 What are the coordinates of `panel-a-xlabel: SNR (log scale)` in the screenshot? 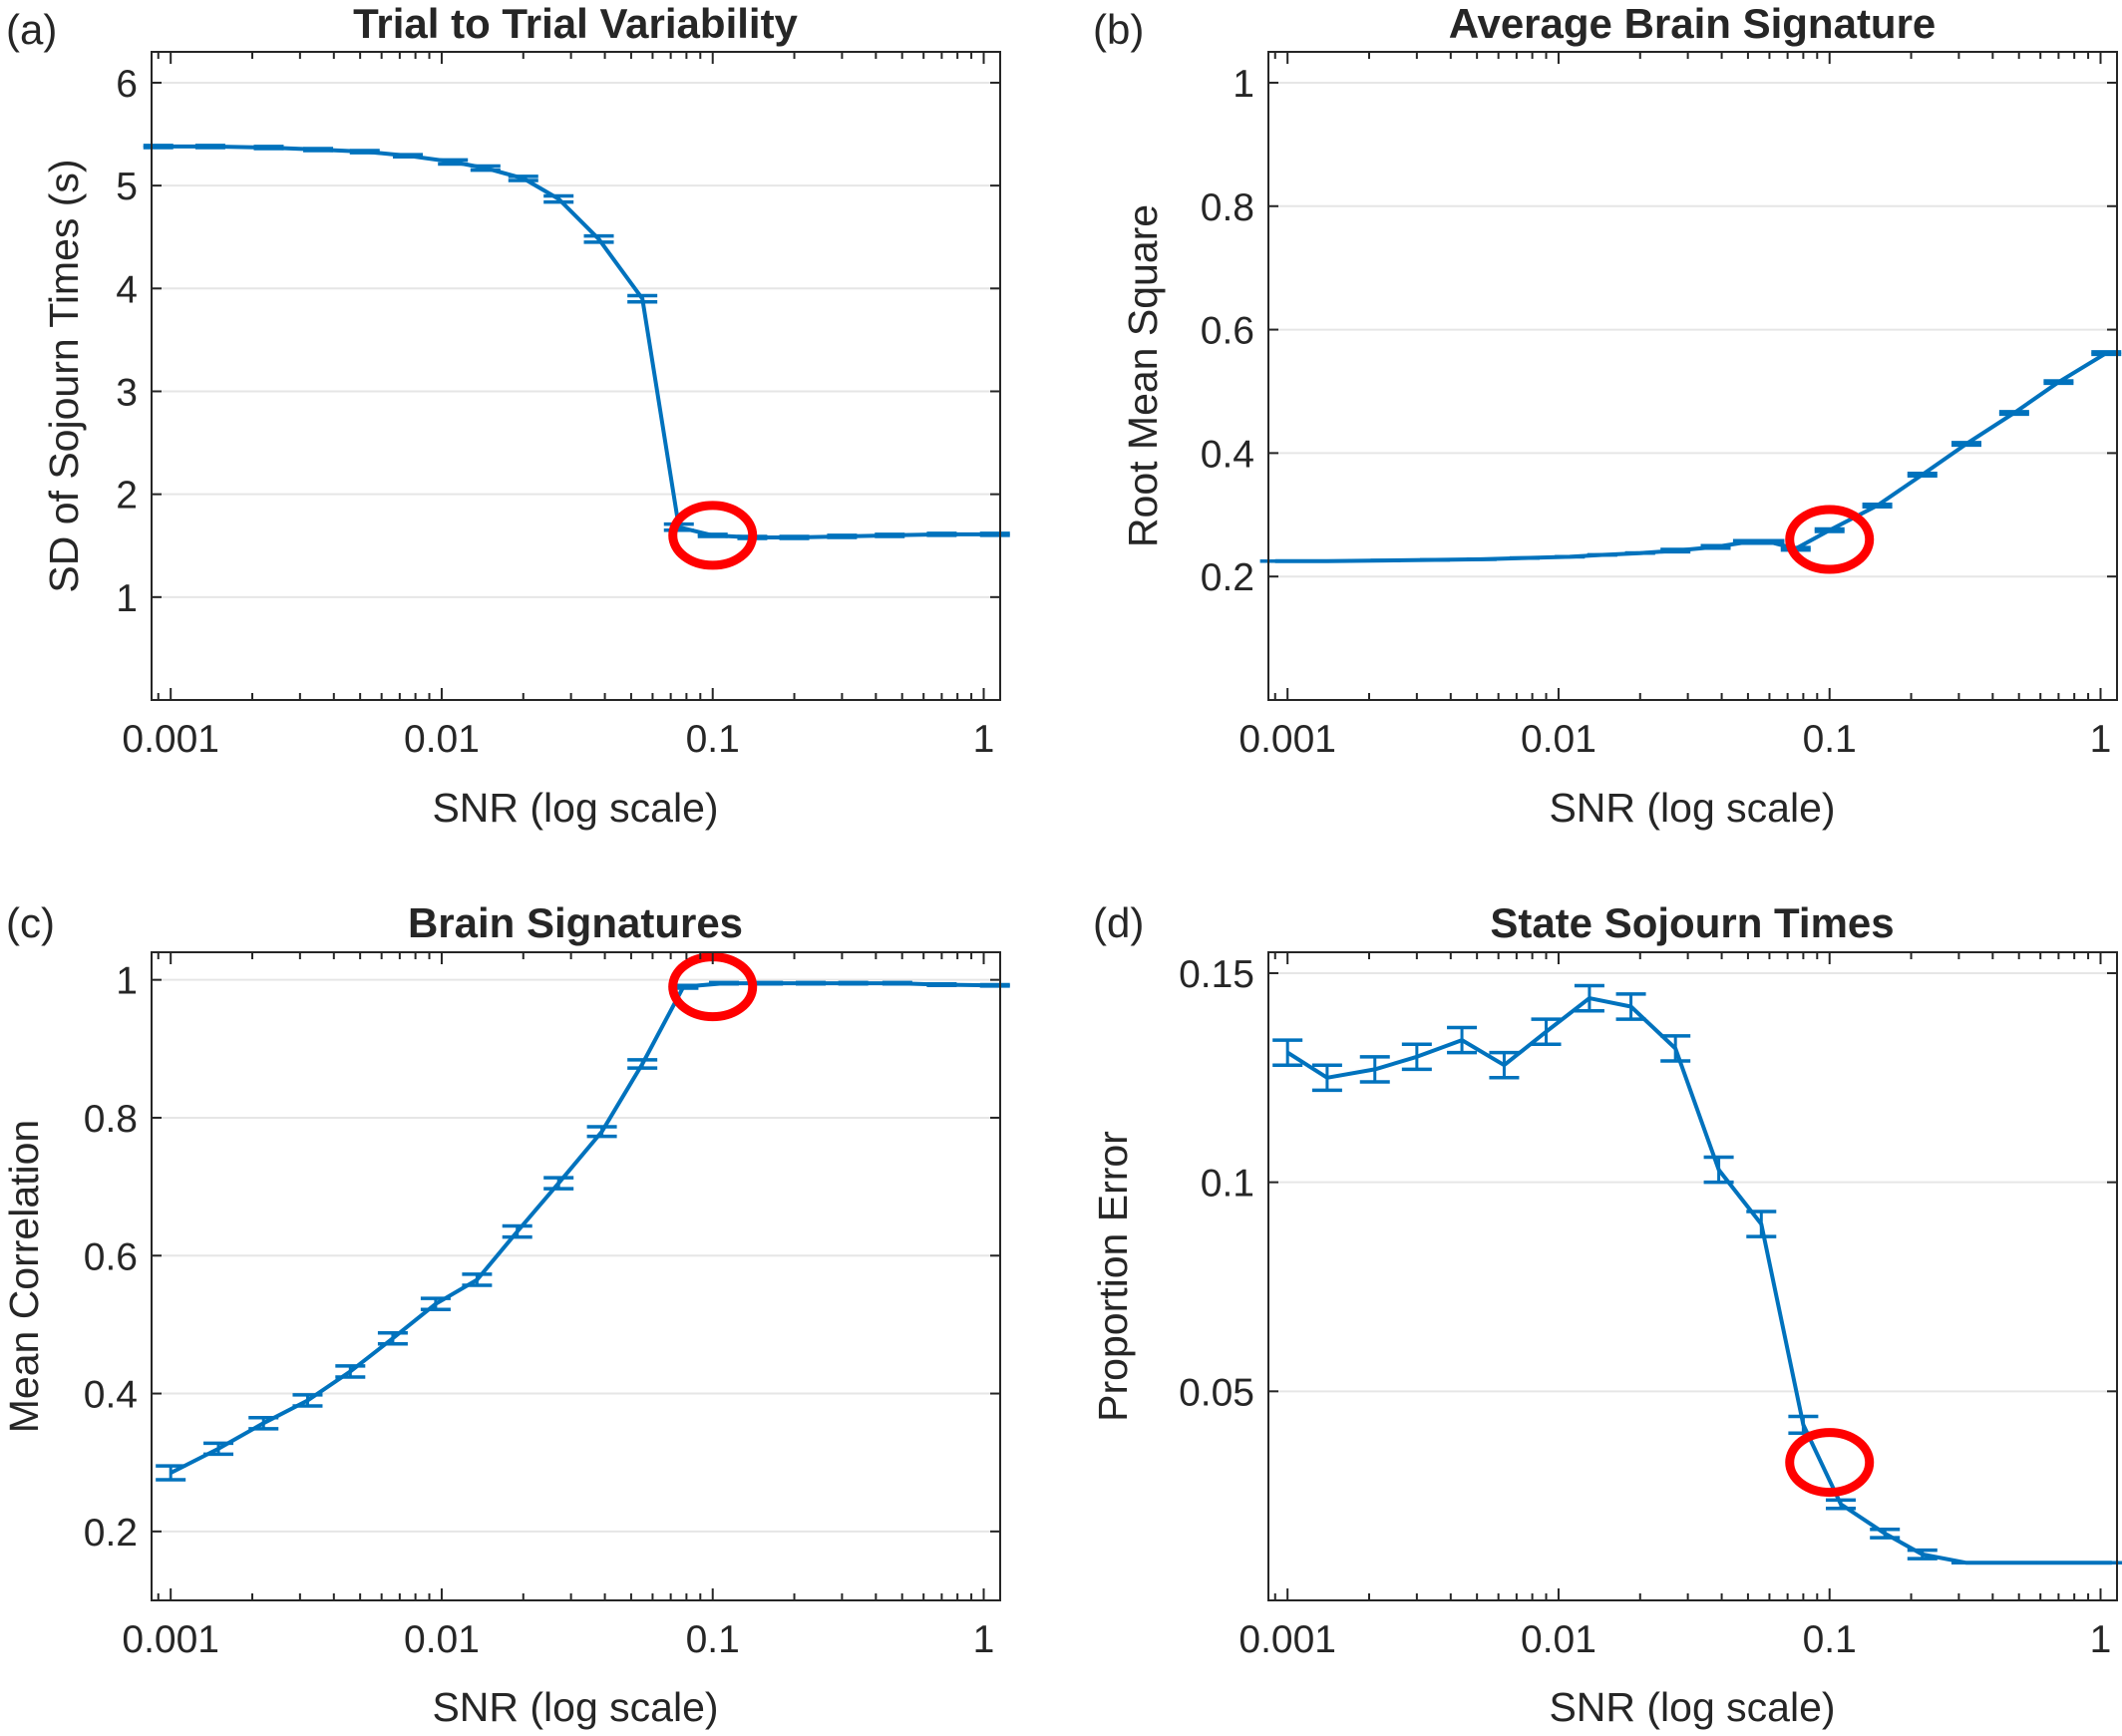 It's located at (575, 808).